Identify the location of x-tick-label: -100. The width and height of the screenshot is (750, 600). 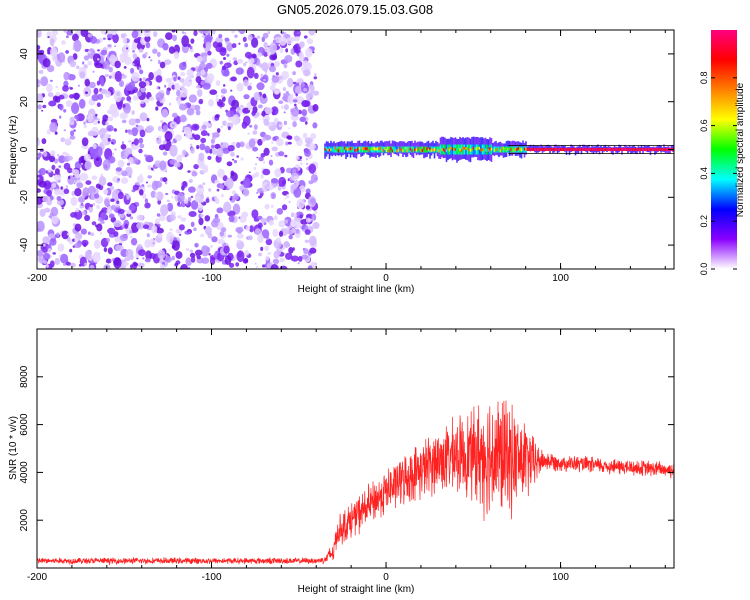
(212, 577).